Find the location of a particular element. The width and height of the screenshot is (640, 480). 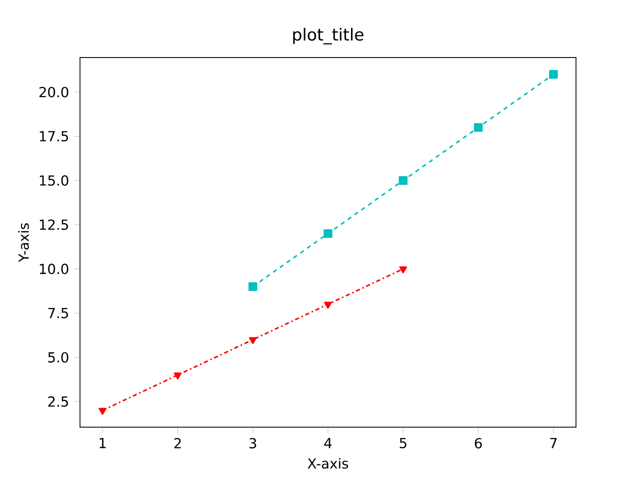

x-tick-label: 4 is located at coordinates (328, 443).